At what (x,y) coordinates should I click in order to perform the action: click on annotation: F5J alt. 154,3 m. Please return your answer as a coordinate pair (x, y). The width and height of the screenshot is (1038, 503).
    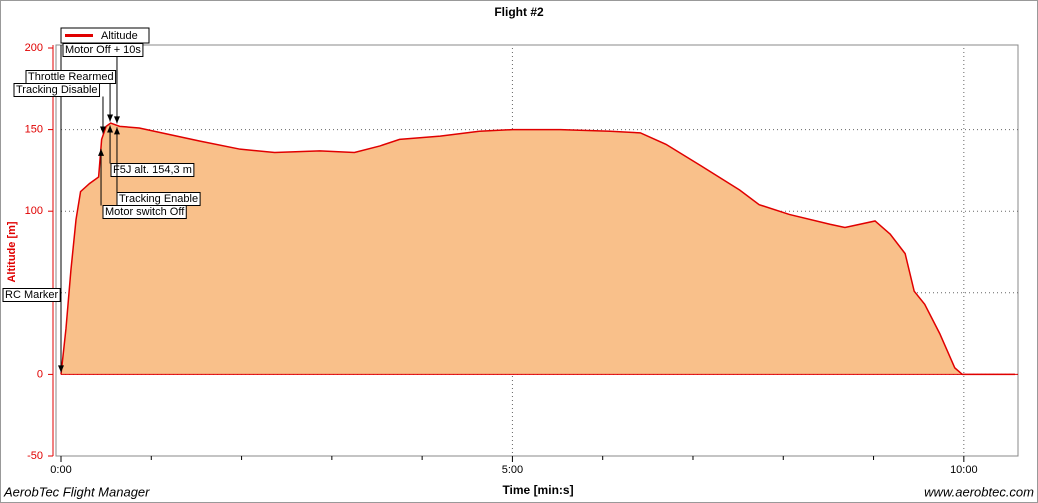
    Looking at the image, I should click on (151, 151).